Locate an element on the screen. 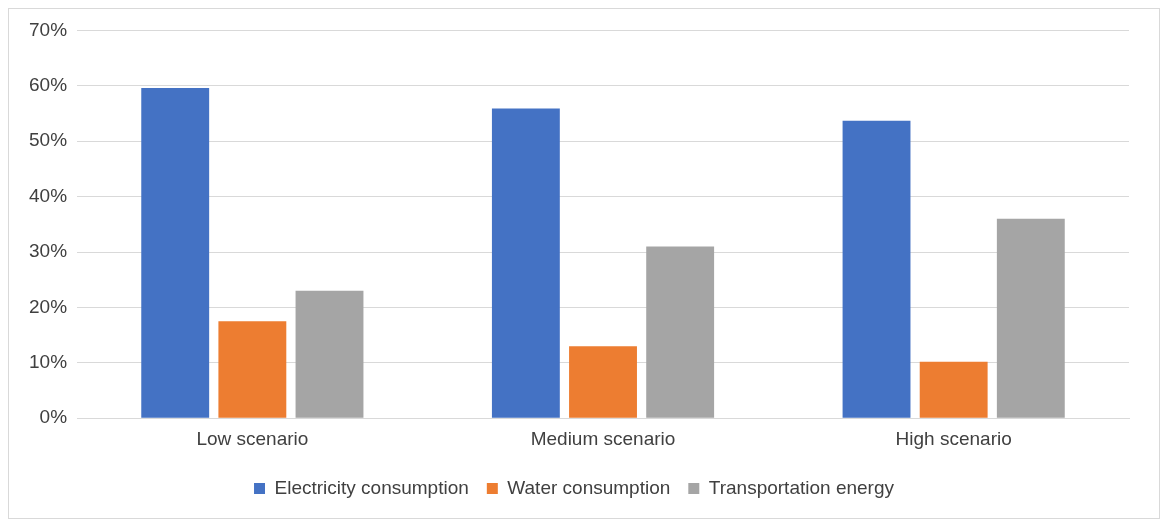 The width and height of the screenshot is (1172, 527). legend-label: Water consumption is located at coordinates (589, 487).